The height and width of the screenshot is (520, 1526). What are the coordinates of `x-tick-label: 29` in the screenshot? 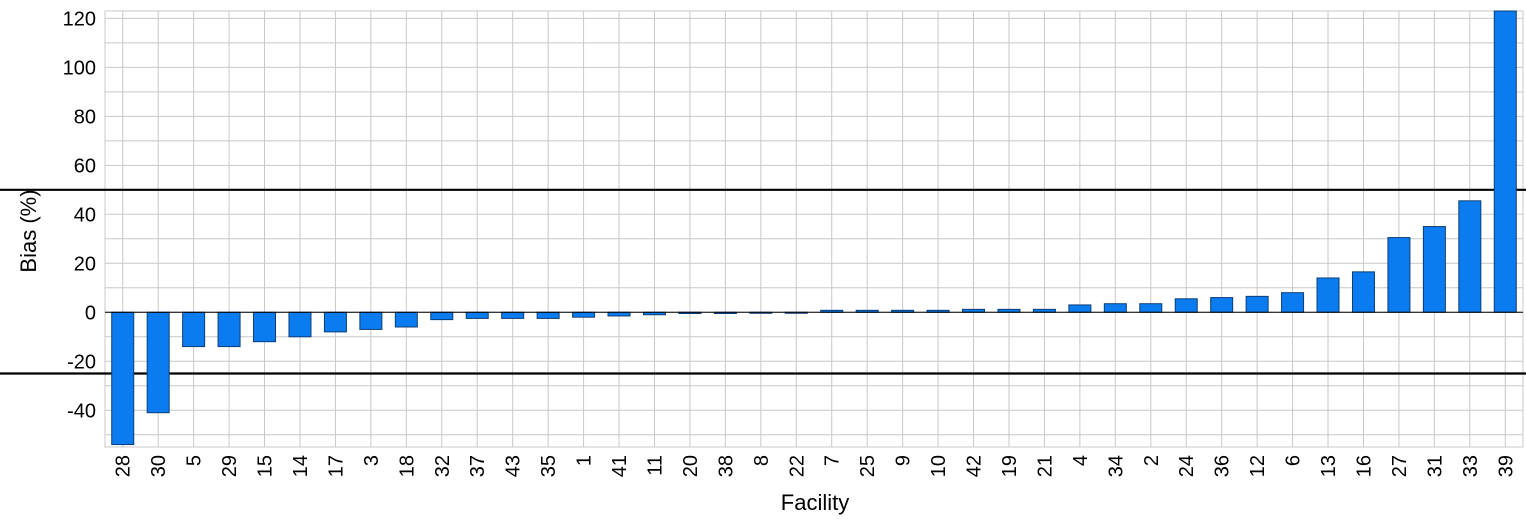 It's located at (230, 466).